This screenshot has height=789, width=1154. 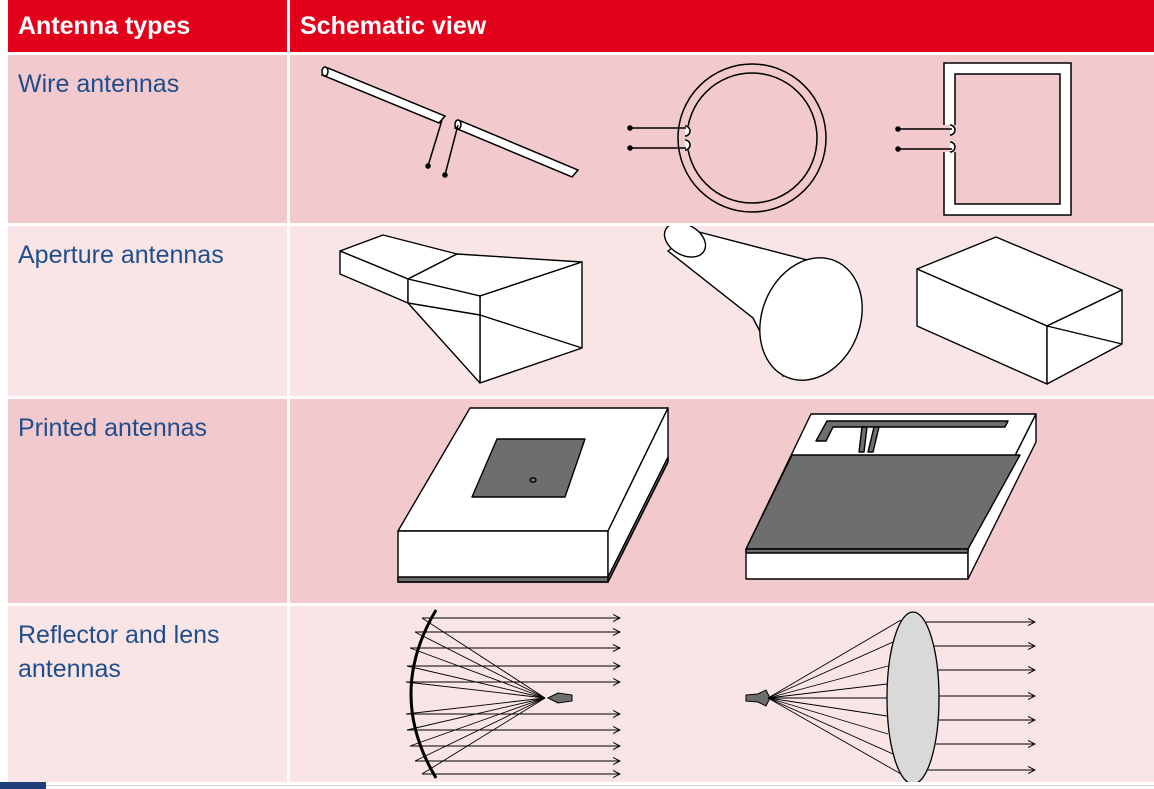 What do you see at coordinates (600, 785) in the screenshot?
I see `footer-divider` at bounding box center [600, 785].